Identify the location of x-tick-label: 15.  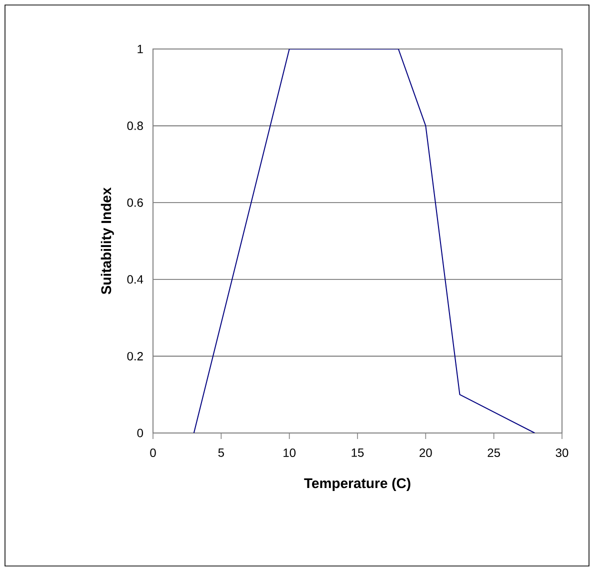
(358, 452).